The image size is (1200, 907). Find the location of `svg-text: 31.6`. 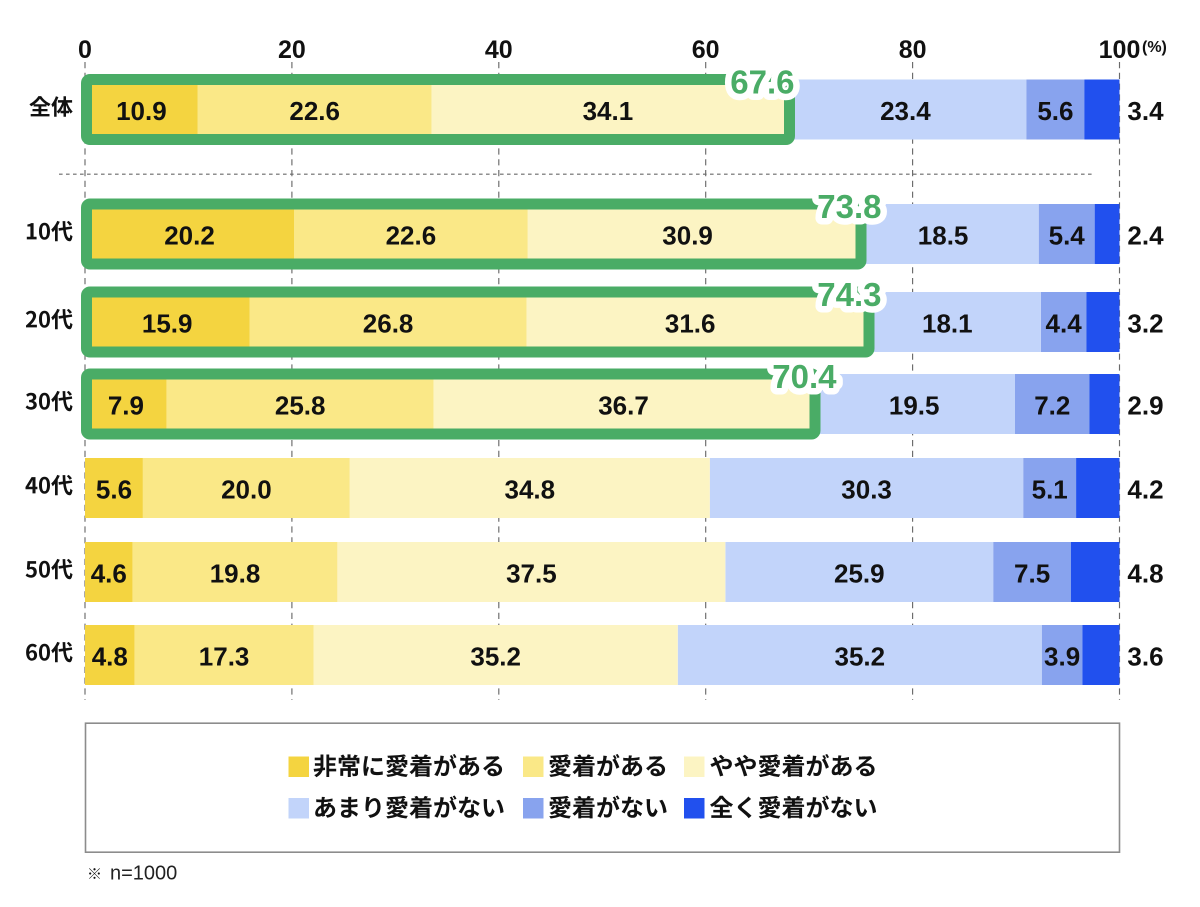

svg-text: 31.6 is located at coordinates (690, 323).